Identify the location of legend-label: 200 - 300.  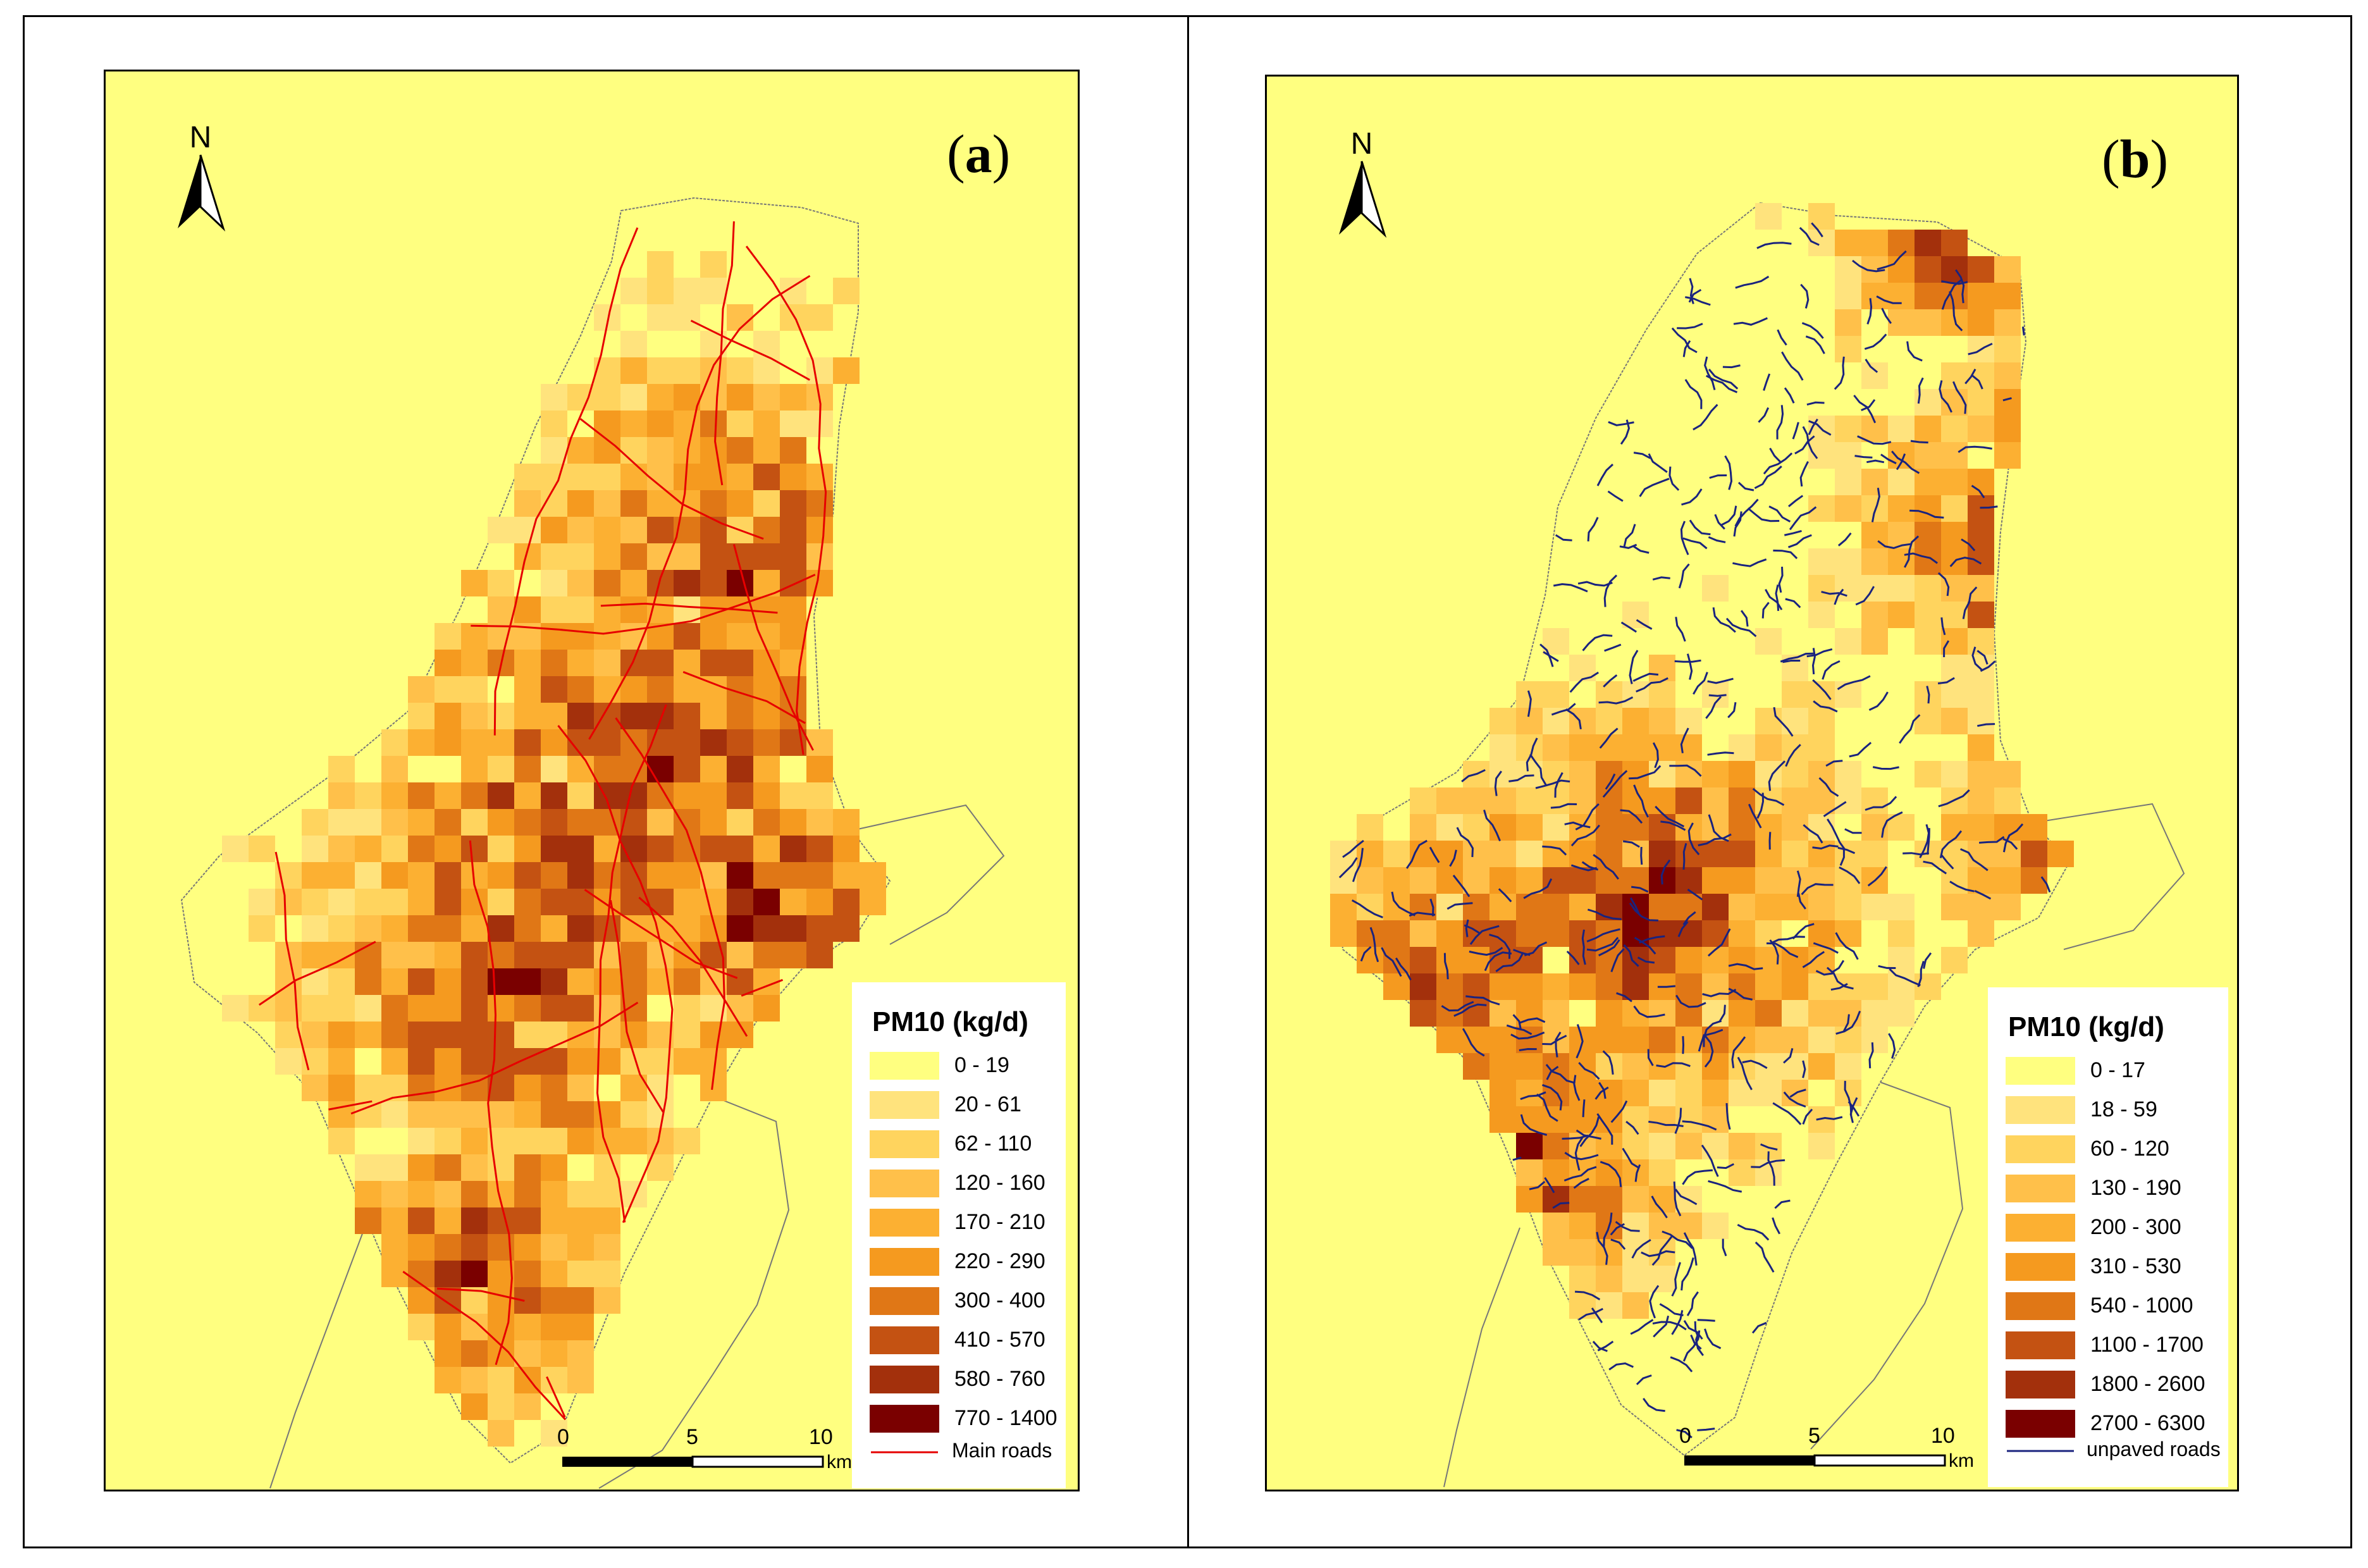
(2135, 1227).